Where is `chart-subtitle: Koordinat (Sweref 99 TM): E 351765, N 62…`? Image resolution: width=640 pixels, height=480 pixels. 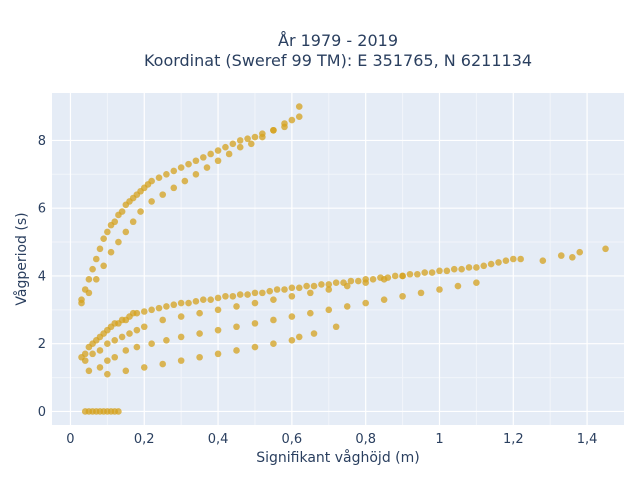 chart-subtitle: Koordinat (Sweref 99 TM): E 351765, N 62… is located at coordinates (338, 60).